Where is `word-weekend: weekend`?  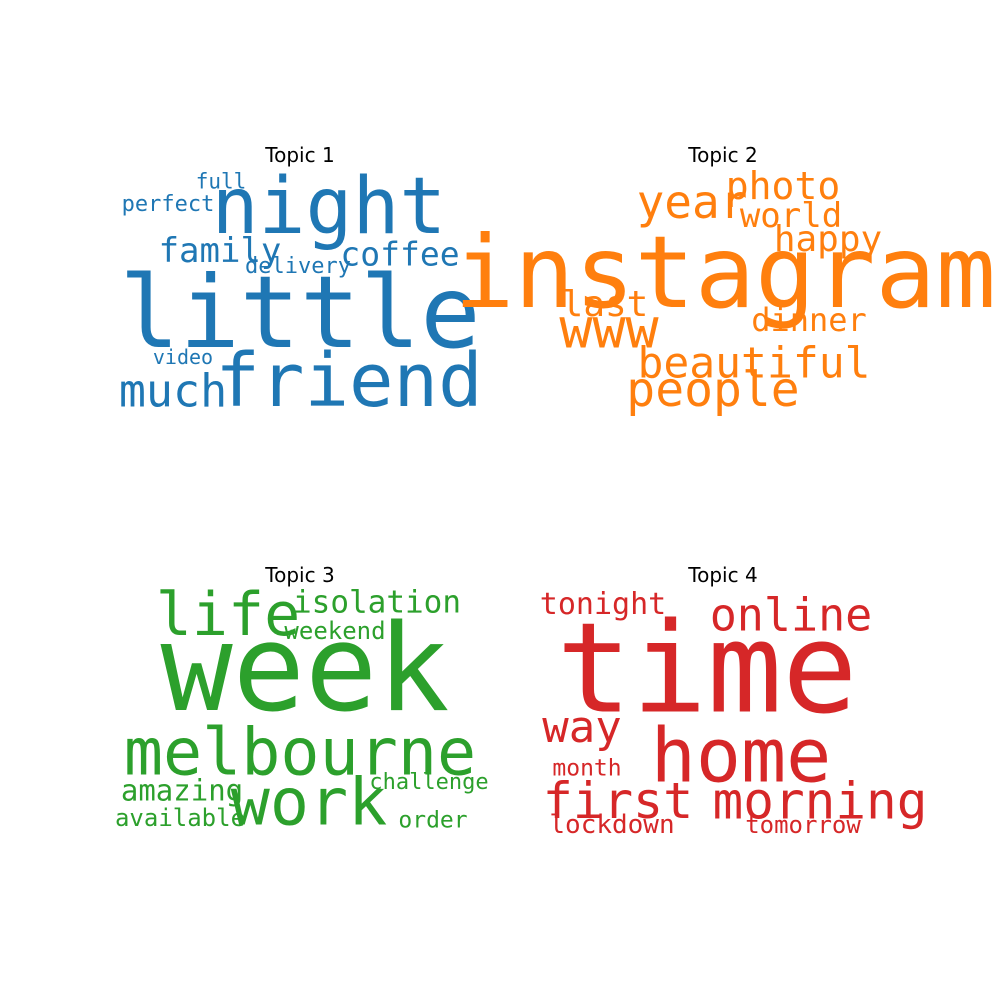
word-weekend: weekend is located at coordinates (335, 631).